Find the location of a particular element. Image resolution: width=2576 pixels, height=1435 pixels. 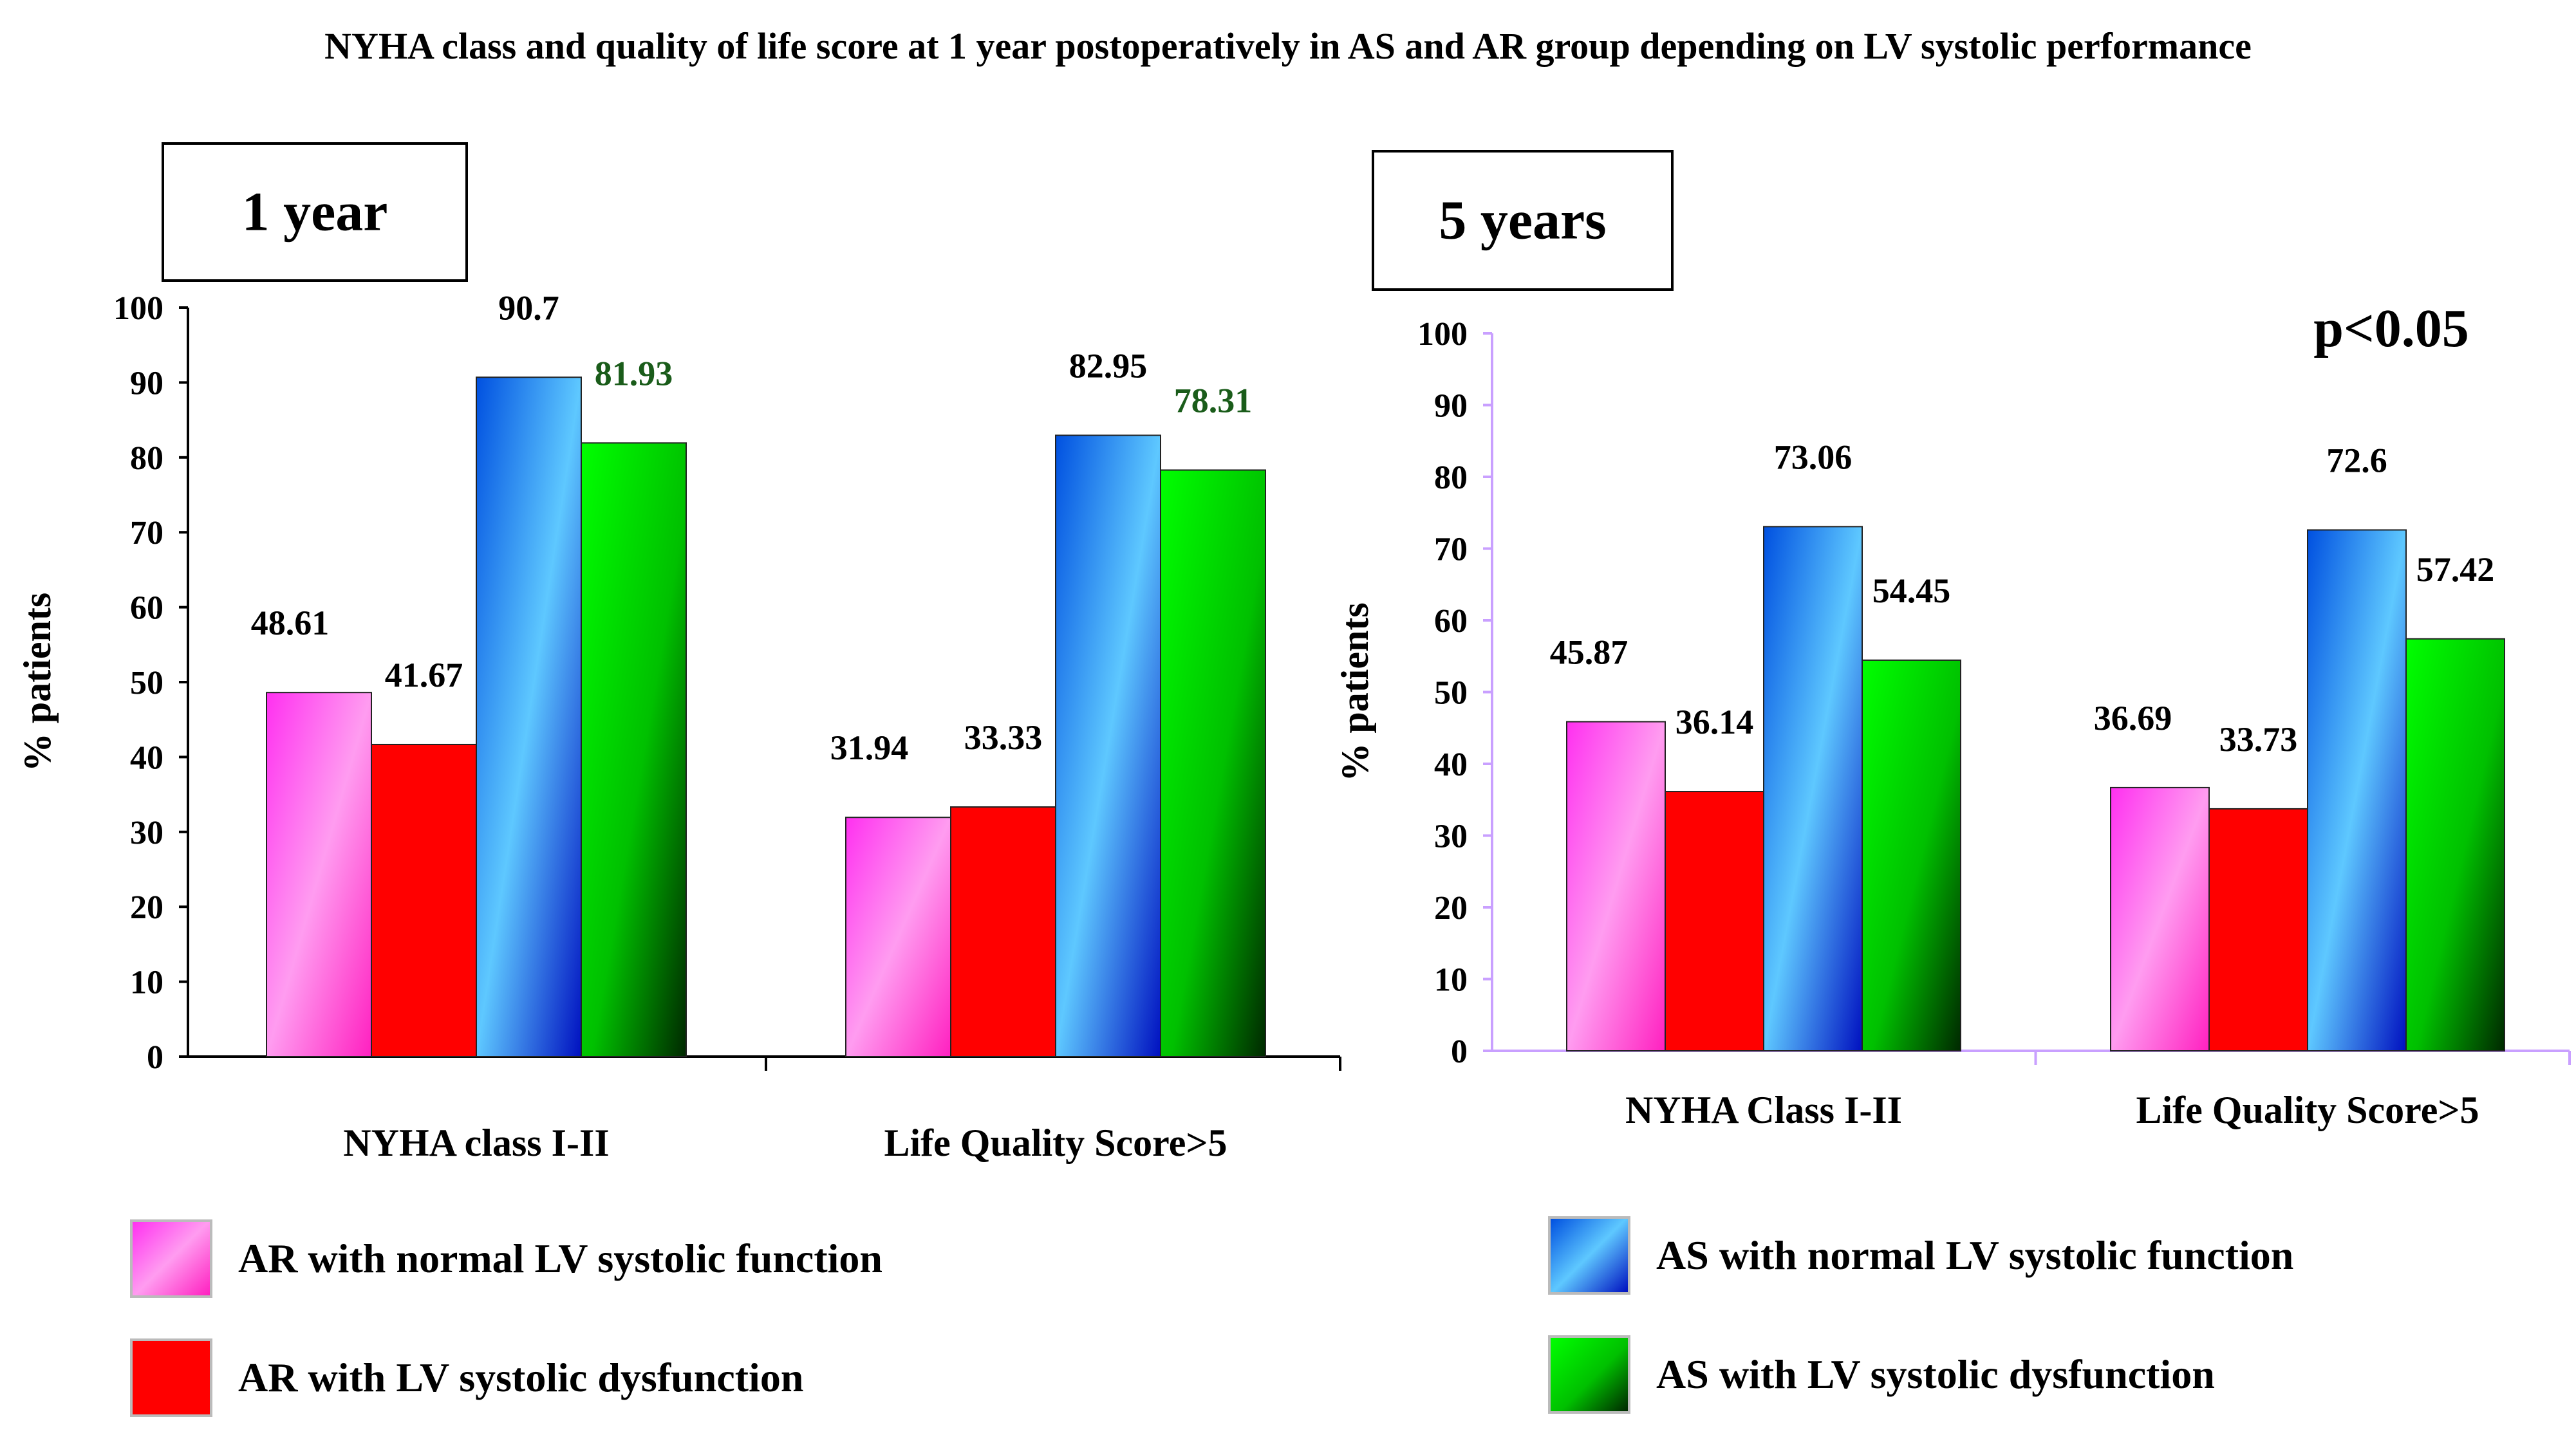

data-label: 90.7 is located at coordinates (528, 307).